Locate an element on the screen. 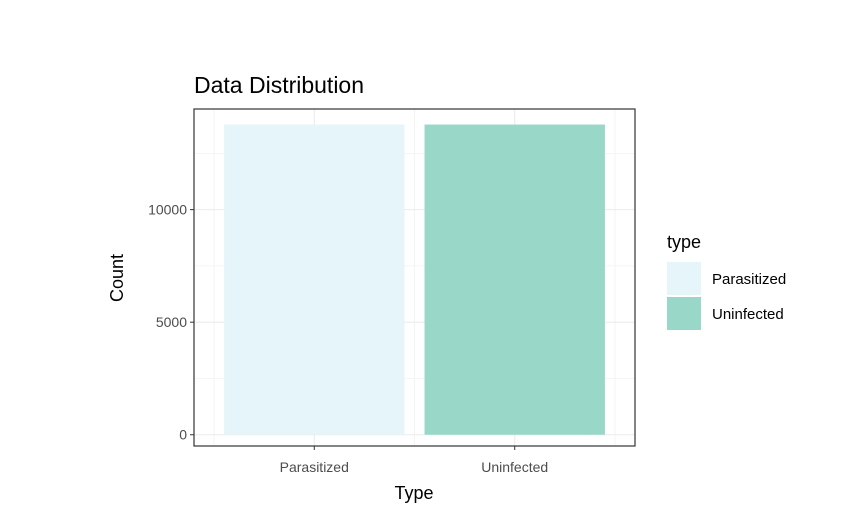  y-axis-title: Count is located at coordinates (117, 278).